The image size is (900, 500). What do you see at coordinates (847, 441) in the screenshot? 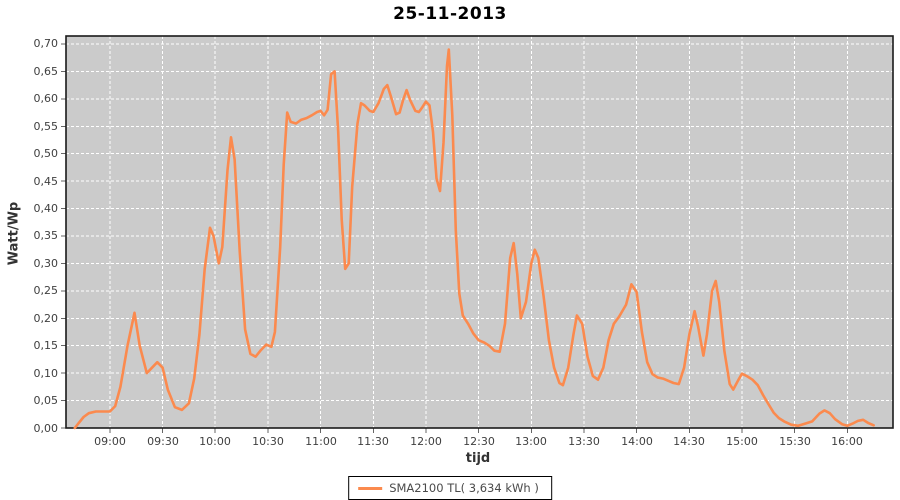
I see `x-tick-label: 16:00` at bounding box center [847, 441].